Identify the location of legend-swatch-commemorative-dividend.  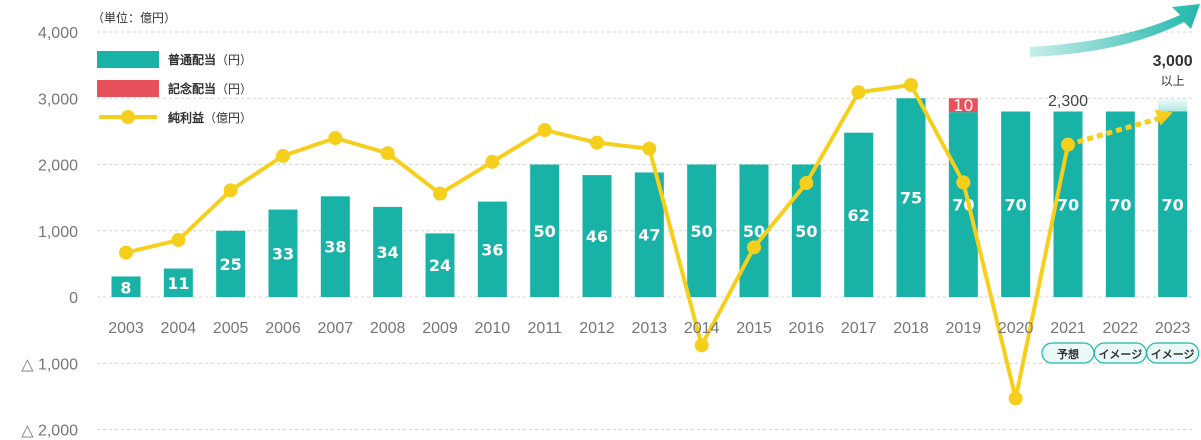
(128, 88).